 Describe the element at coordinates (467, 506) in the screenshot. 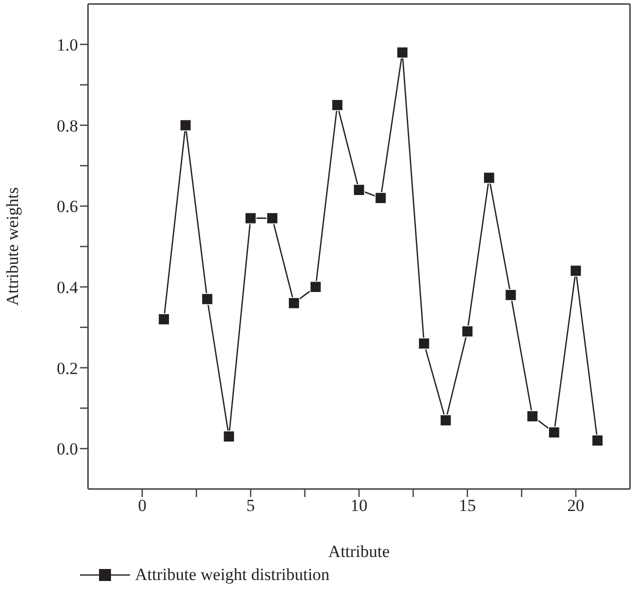

I see `x-tick-label: 15` at that location.